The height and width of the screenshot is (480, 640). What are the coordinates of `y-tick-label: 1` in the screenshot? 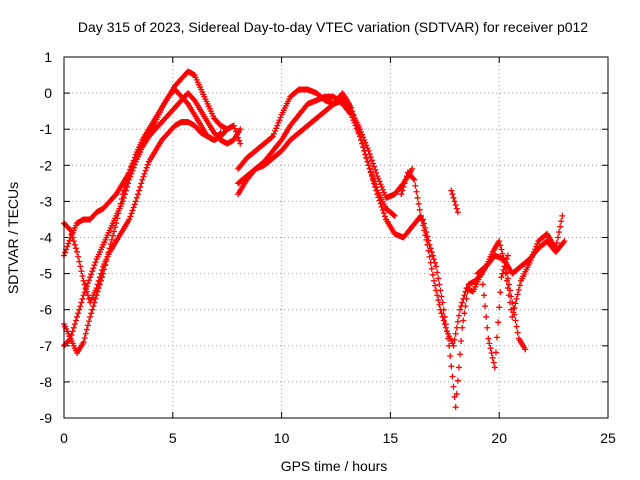 It's located at (48, 57).